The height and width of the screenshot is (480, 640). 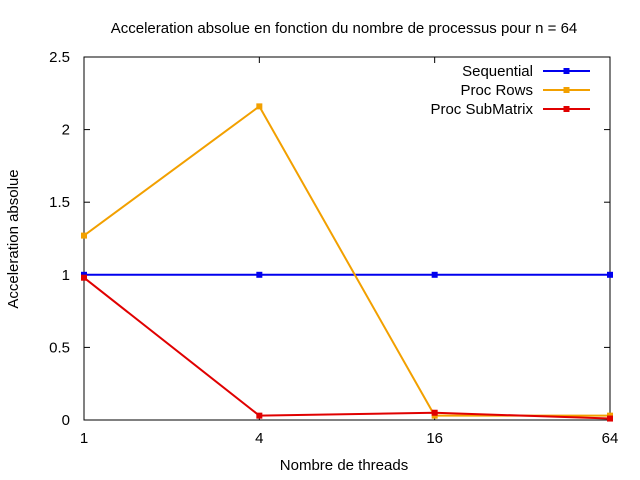 I want to click on y-tick-label: 0.5, so click(x=59, y=347).